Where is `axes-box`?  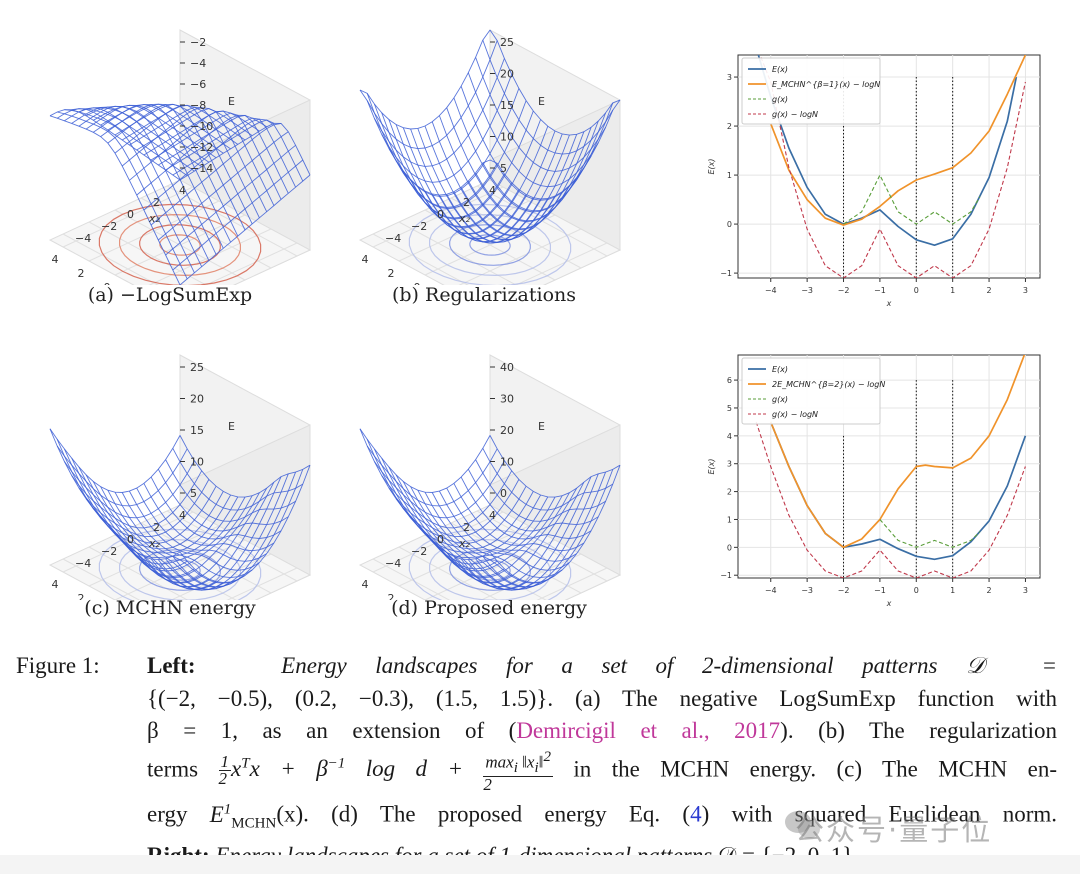 axes-box is located at coordinates (490, 157).